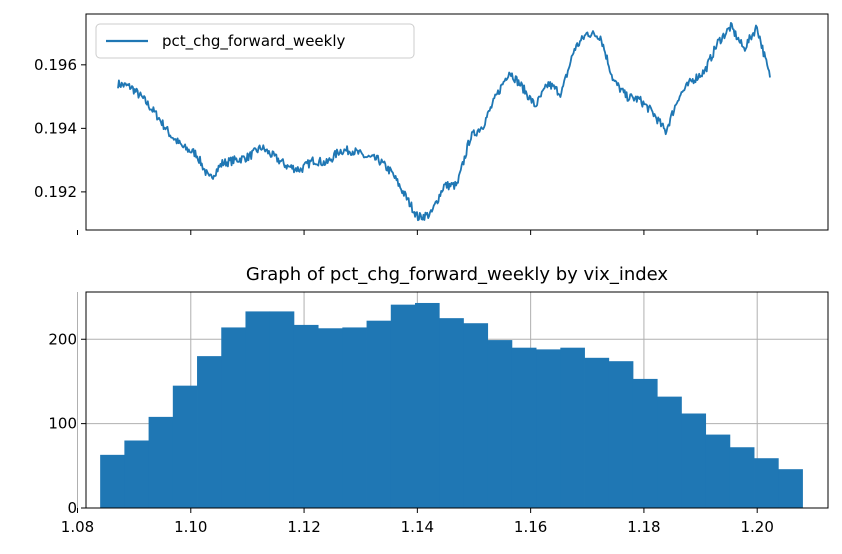  What do you see at coordinates (756, 527) in the screenshot?
I see `x-tick-label: 1.20` at bounding box center [756, 527].